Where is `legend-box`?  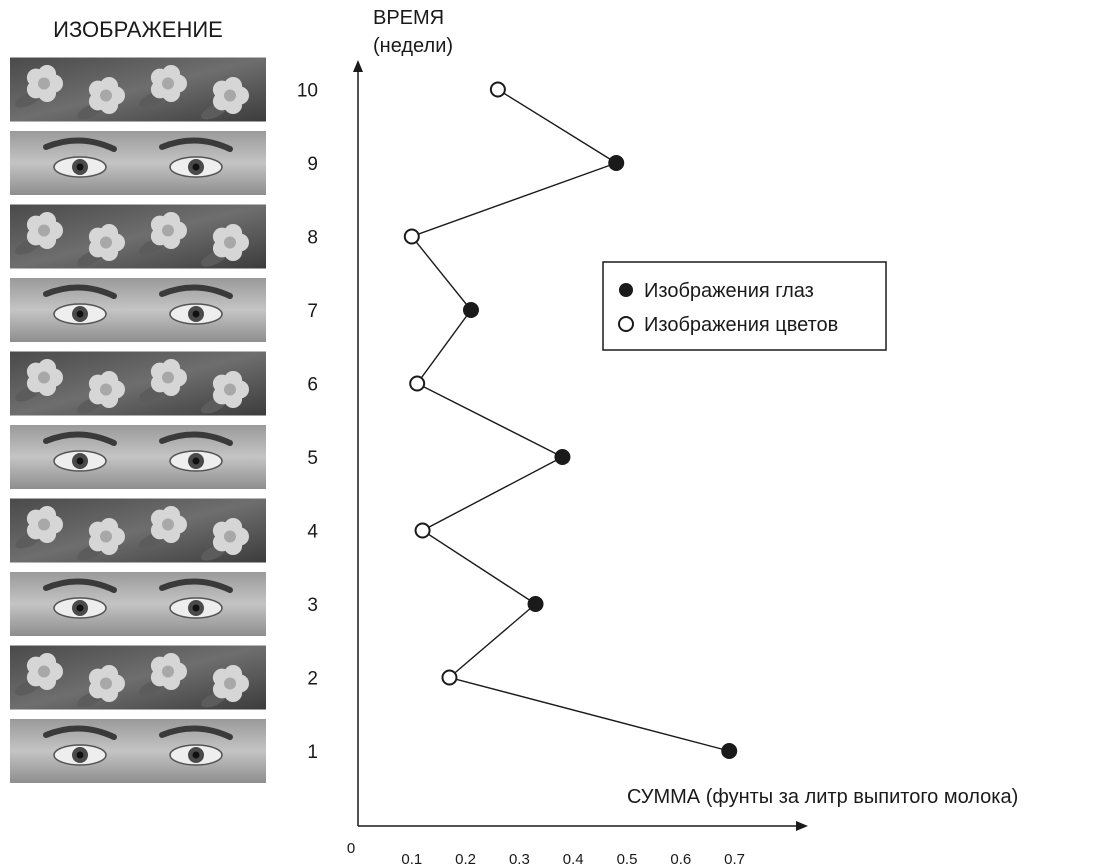
legend-box is located at coordinates (744, 306).